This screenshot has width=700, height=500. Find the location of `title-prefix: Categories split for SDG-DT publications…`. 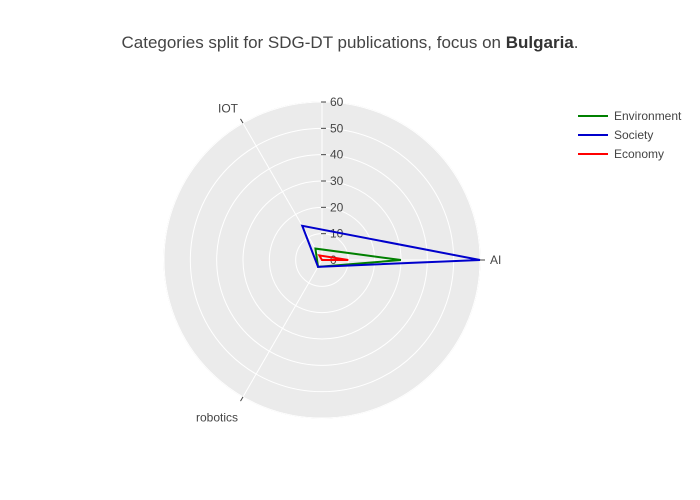

title-prefix: Categories split for SDG-DT publications… is located at coordinates (313, 42).